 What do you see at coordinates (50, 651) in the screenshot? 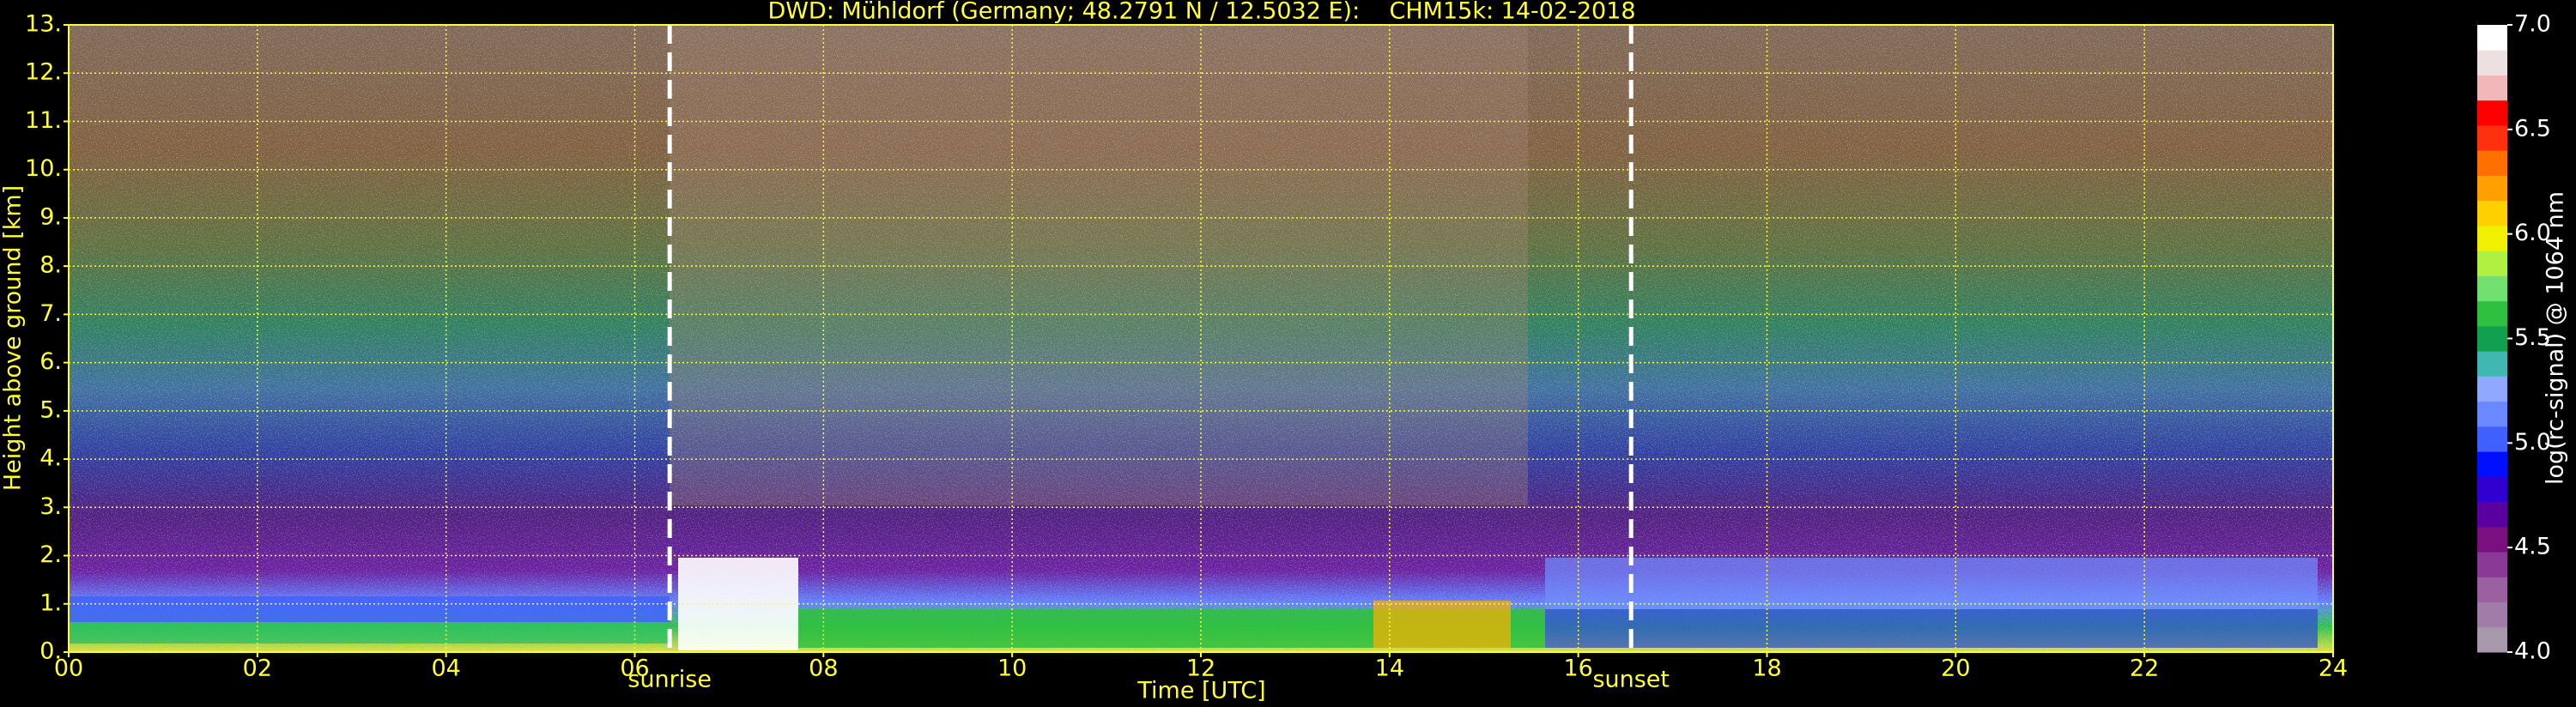
I see `y-tick-label: 0.` at bounding box center [50, 651].